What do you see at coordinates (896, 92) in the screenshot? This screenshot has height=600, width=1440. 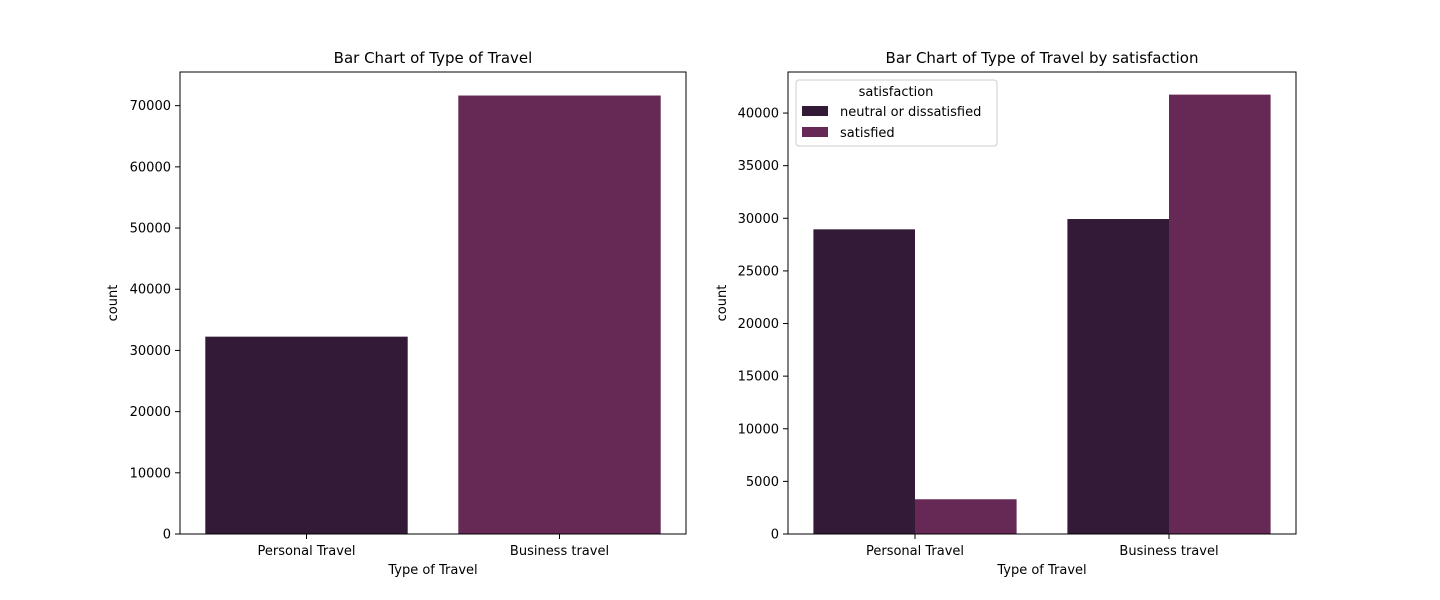 I see `legend-title: satisfaction` at bounding box center [896, 92].